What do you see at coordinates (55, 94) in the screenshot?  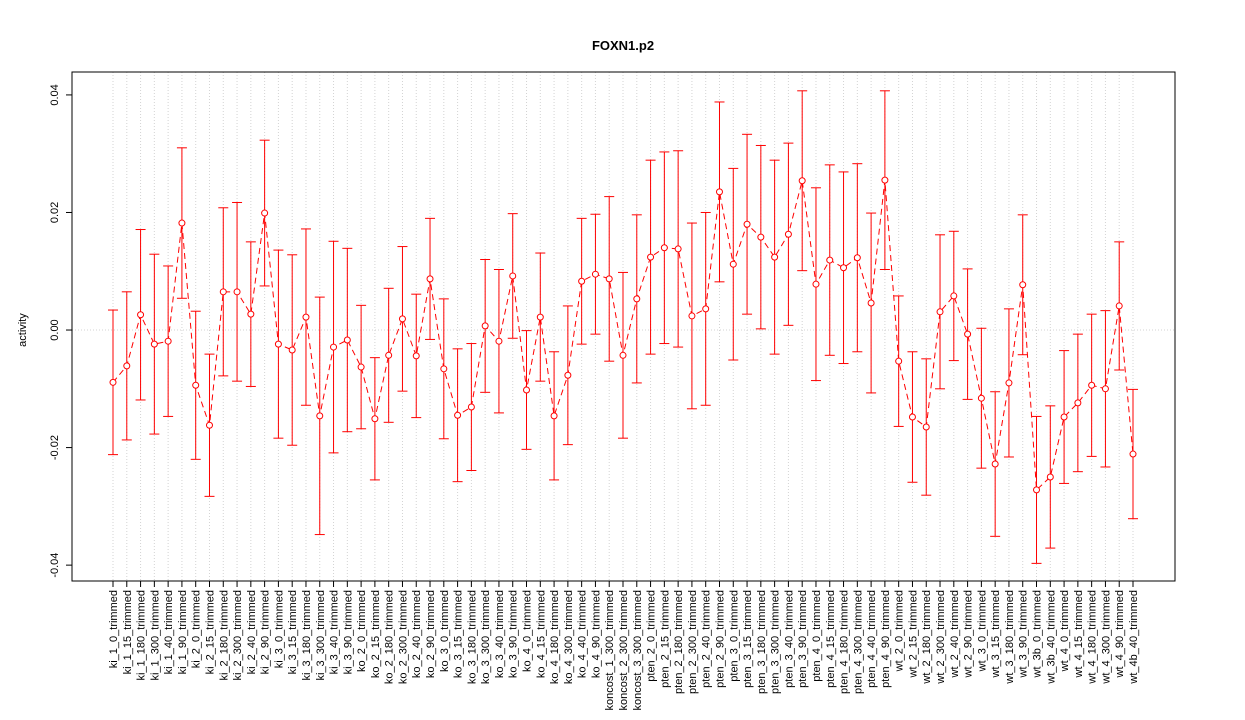 I see `y-tick-label: 0.04` at bounding box center [55, 94].